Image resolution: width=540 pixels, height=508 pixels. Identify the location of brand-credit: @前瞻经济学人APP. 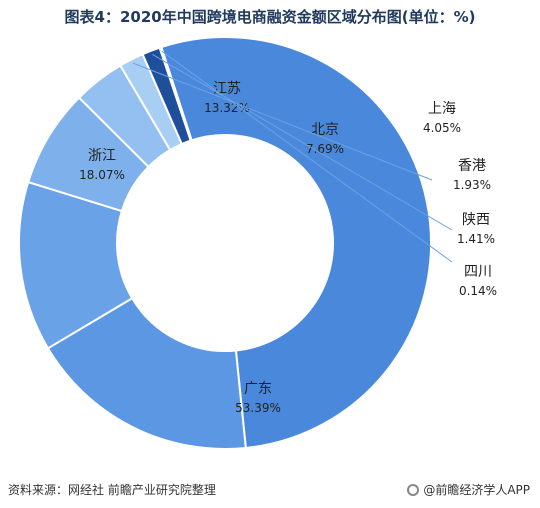
(468, 489).